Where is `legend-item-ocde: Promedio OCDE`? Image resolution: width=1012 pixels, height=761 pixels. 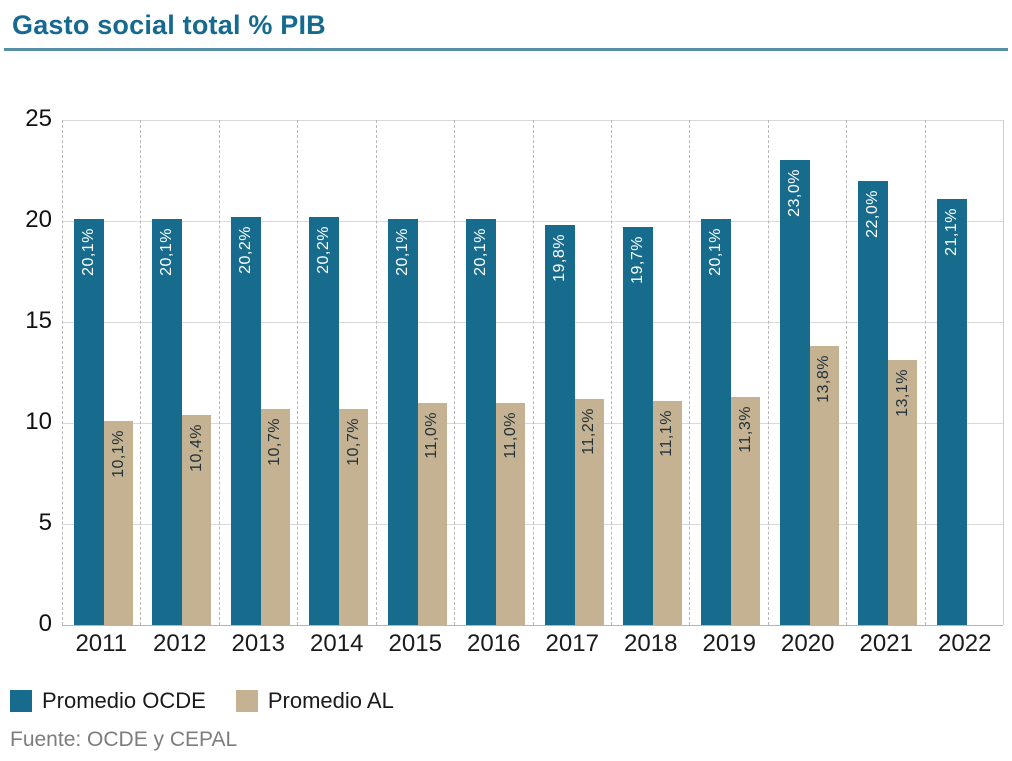 legend-item-ocde: Promedio OCDE is located at coordinates (108, 701).